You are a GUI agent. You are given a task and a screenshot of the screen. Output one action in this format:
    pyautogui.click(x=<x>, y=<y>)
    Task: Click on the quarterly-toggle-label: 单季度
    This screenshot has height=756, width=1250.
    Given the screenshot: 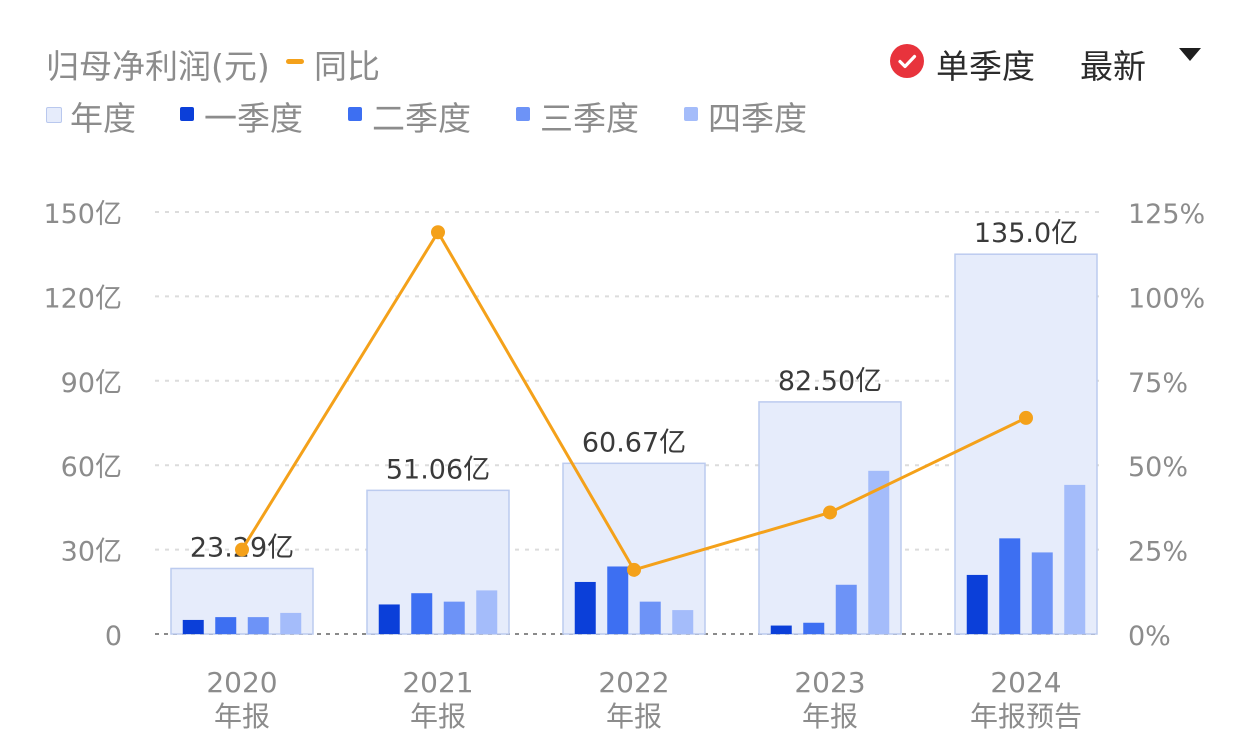 What is the action you would take?
    pyautogui.click(x=985, y=66)
    